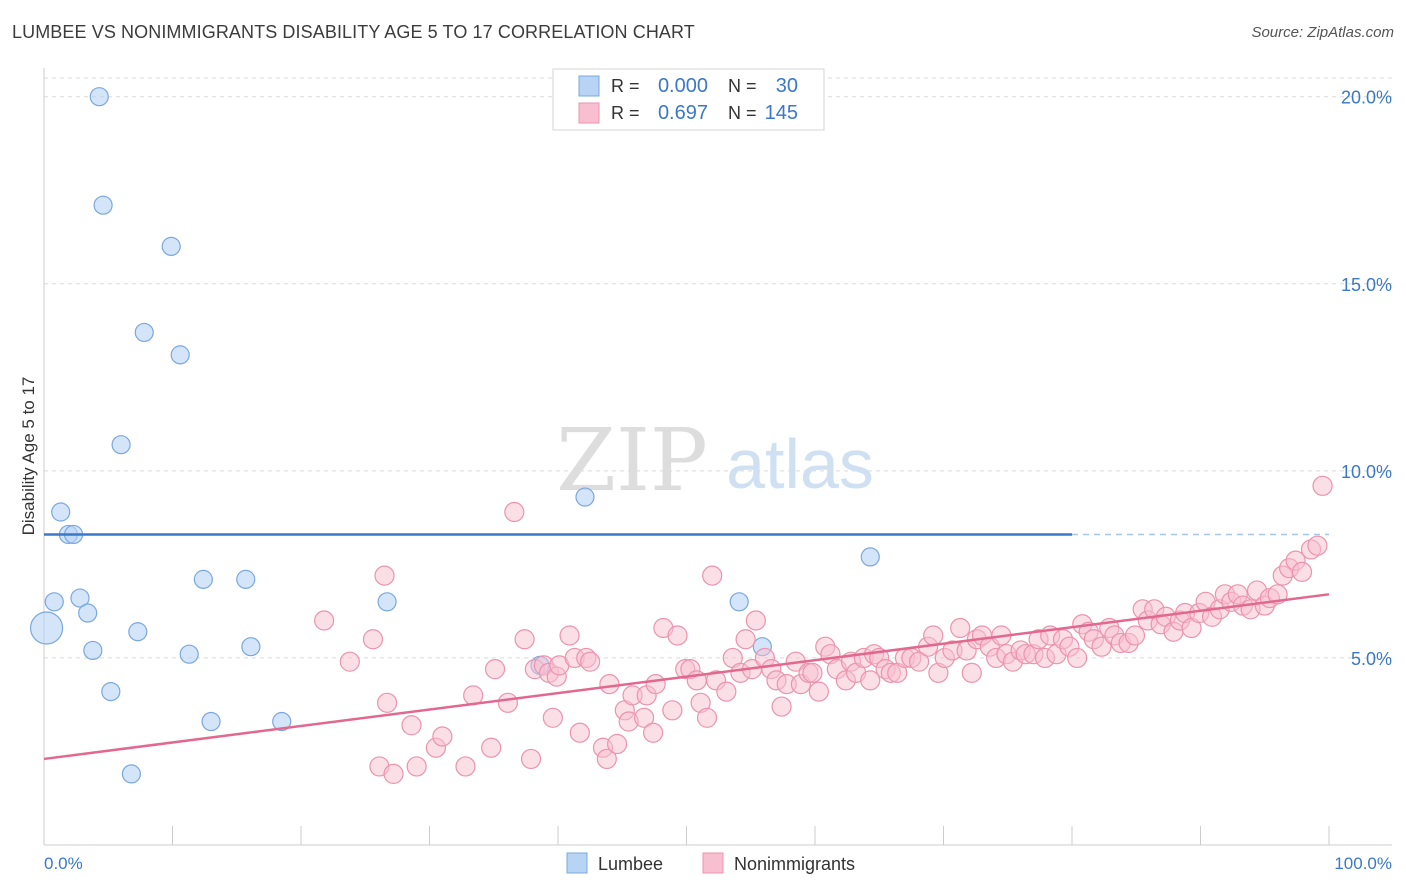 Image resolution: width=1406 pixels, height=892 pixels. What do you see at coordinates (625, 113) in the screenshot?
I see `legend-r-label-nonimmigrants: R =` at bounding box center [625, 113].